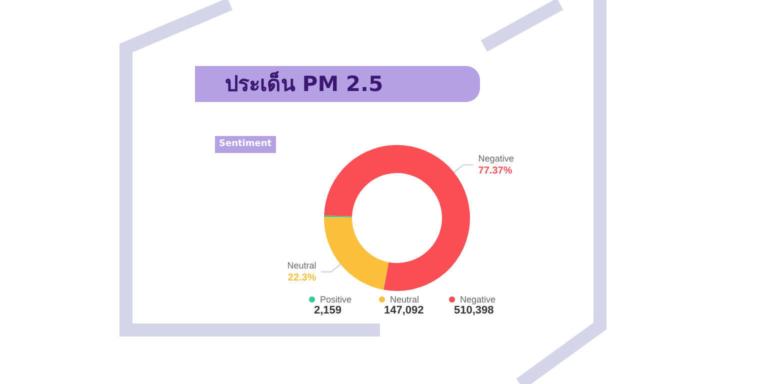 The width and height of the screenshot is (768, 384). Describe the element at coordinates (336, 299) in the screenshot. I see `legend-label: Positive` at that location.